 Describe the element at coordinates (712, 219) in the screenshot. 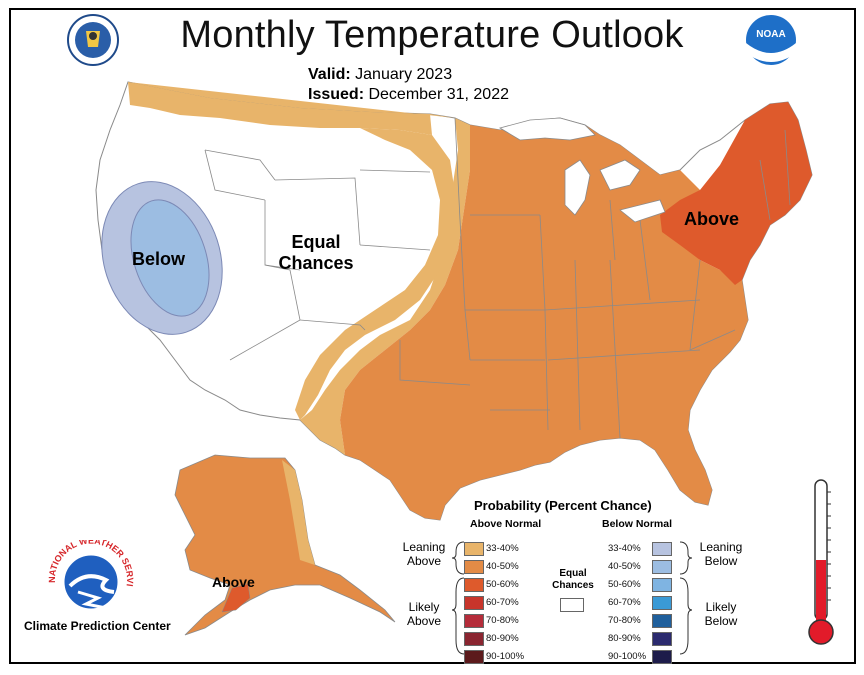

I see `above-east-label: Above` at that location.